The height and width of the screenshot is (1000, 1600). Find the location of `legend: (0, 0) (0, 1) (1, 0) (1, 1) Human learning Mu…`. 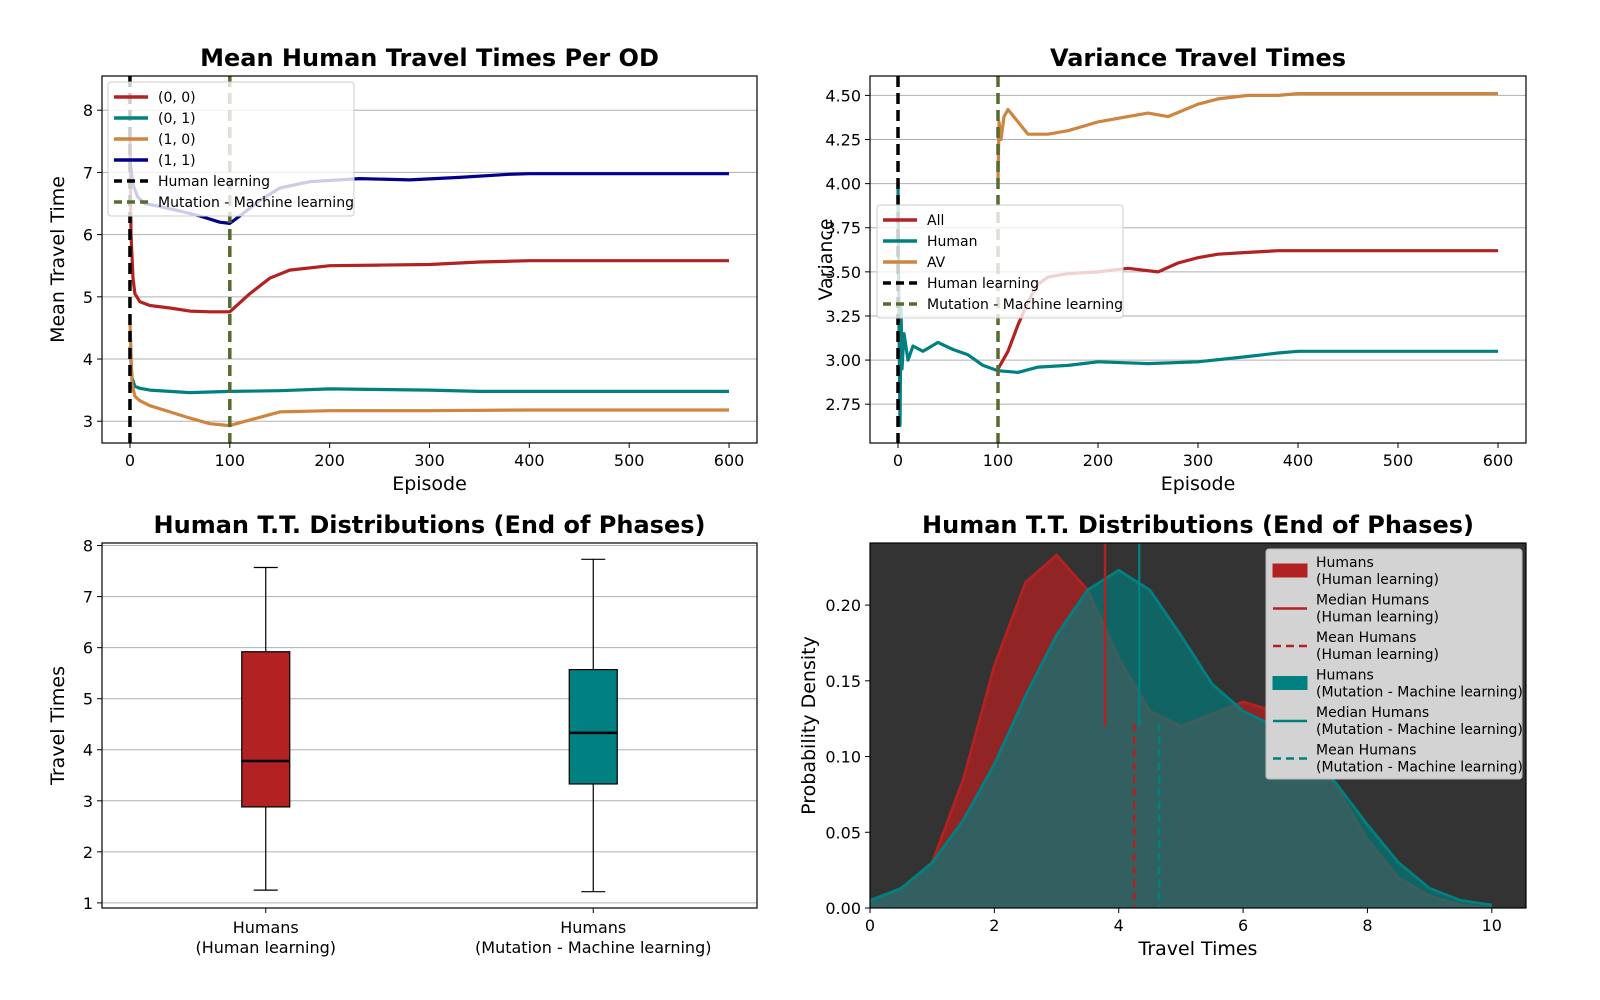

legend: (0, 0) (0, 1) (1, 0) (1, 1) Human learning Mu… is located at coordinates (231, 149).